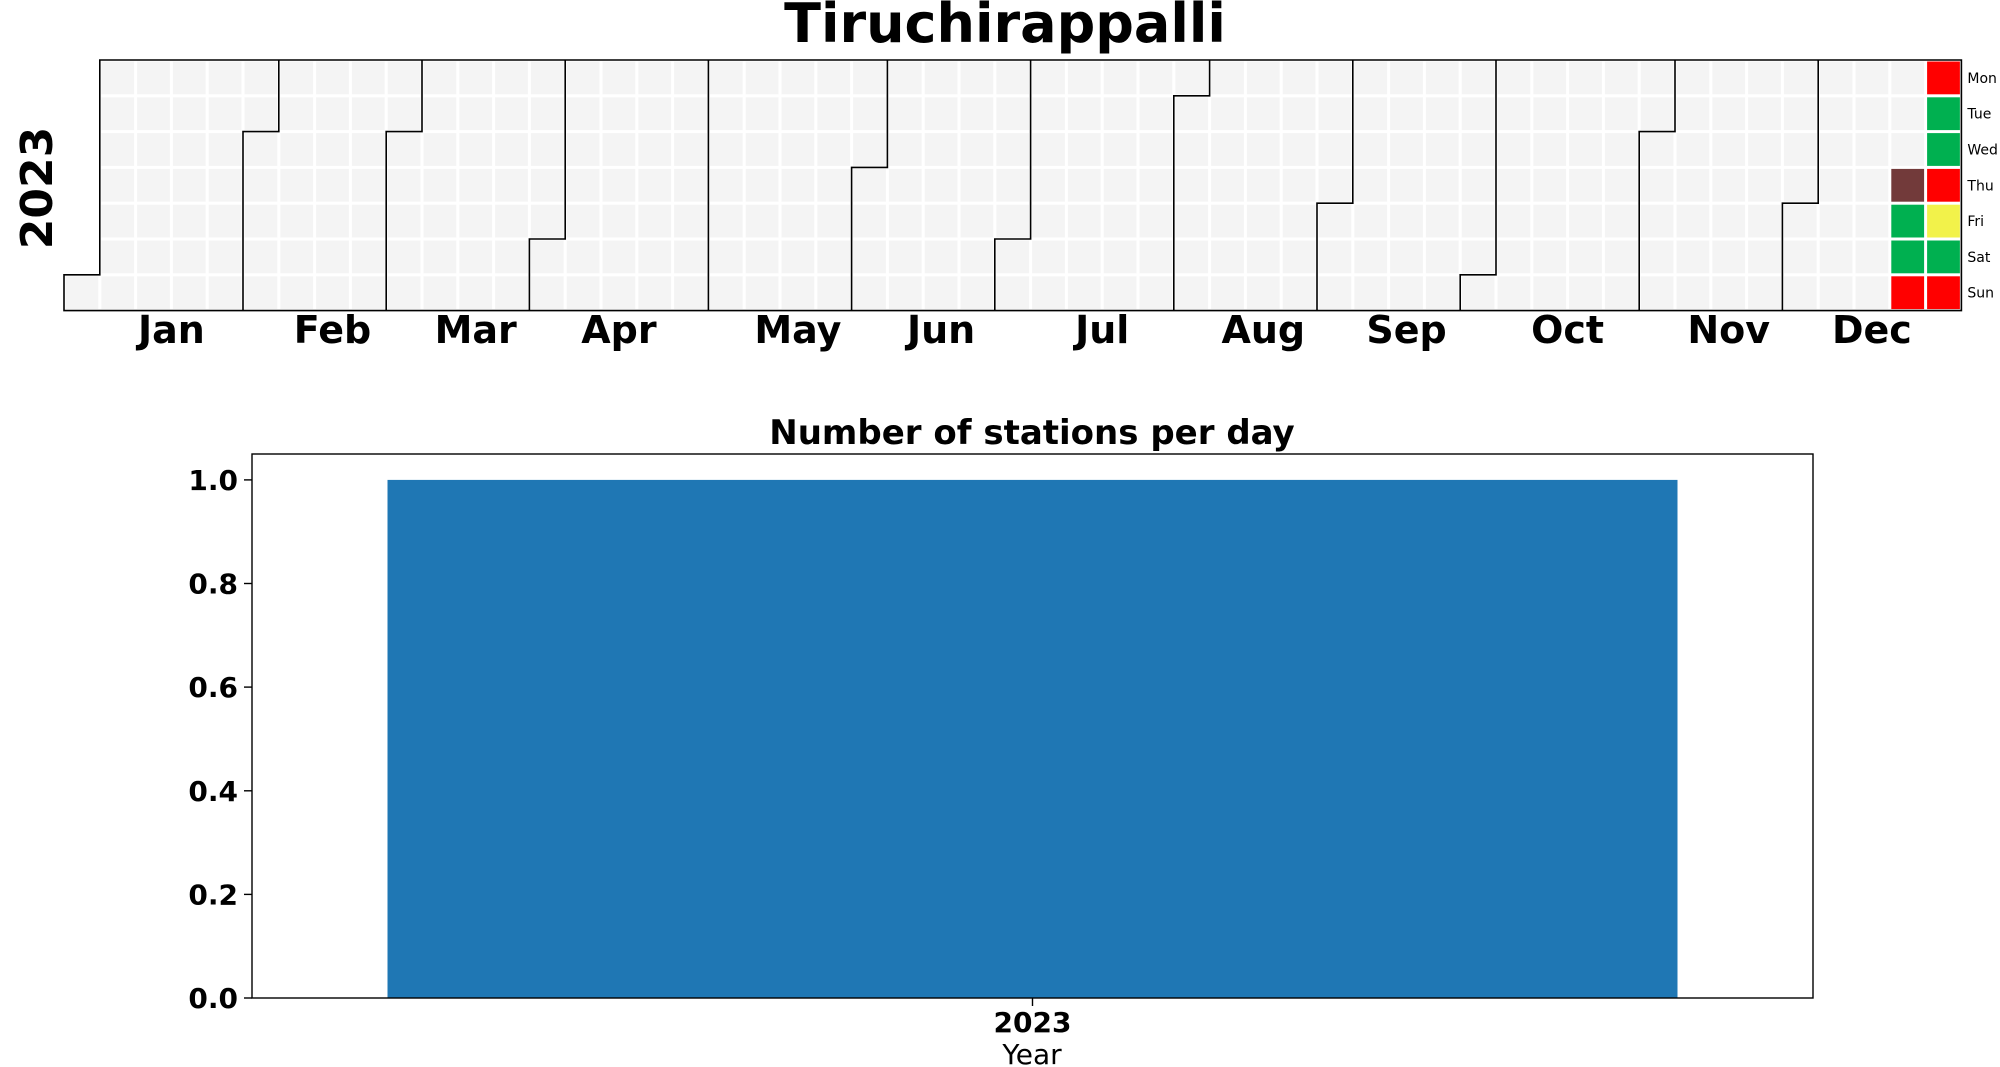 The width and height of the screenshot is (2000, 1067). Describe the element at coordinates (1031, 1052) in the screenshot. I see `x-axis-label: Year` at that location.